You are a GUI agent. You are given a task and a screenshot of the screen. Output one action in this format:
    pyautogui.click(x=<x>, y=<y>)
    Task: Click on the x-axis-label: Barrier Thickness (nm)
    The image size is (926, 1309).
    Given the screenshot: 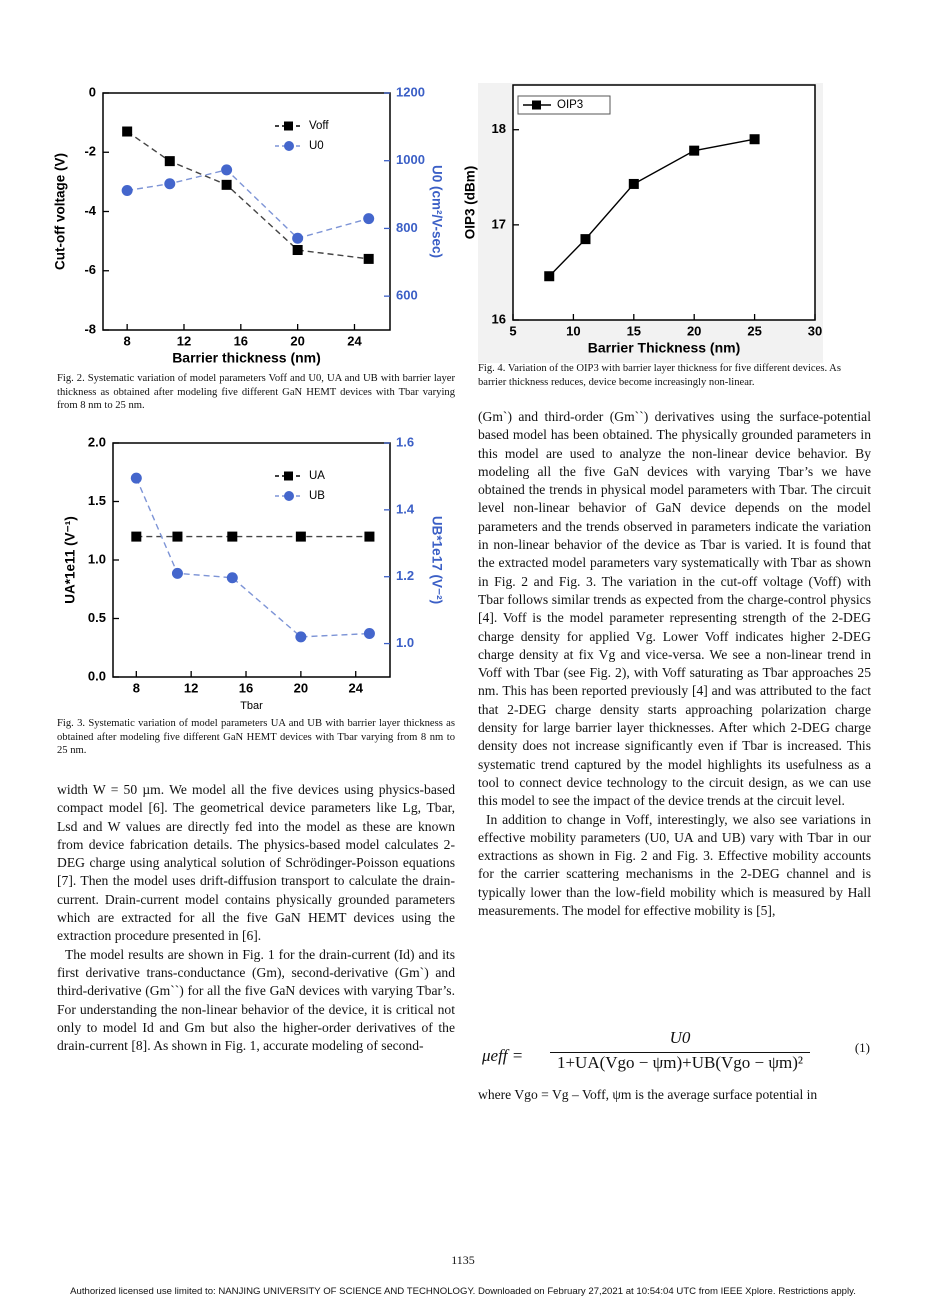 What is the action you would take?
    pyautogui.click(x=664, y=348)
    